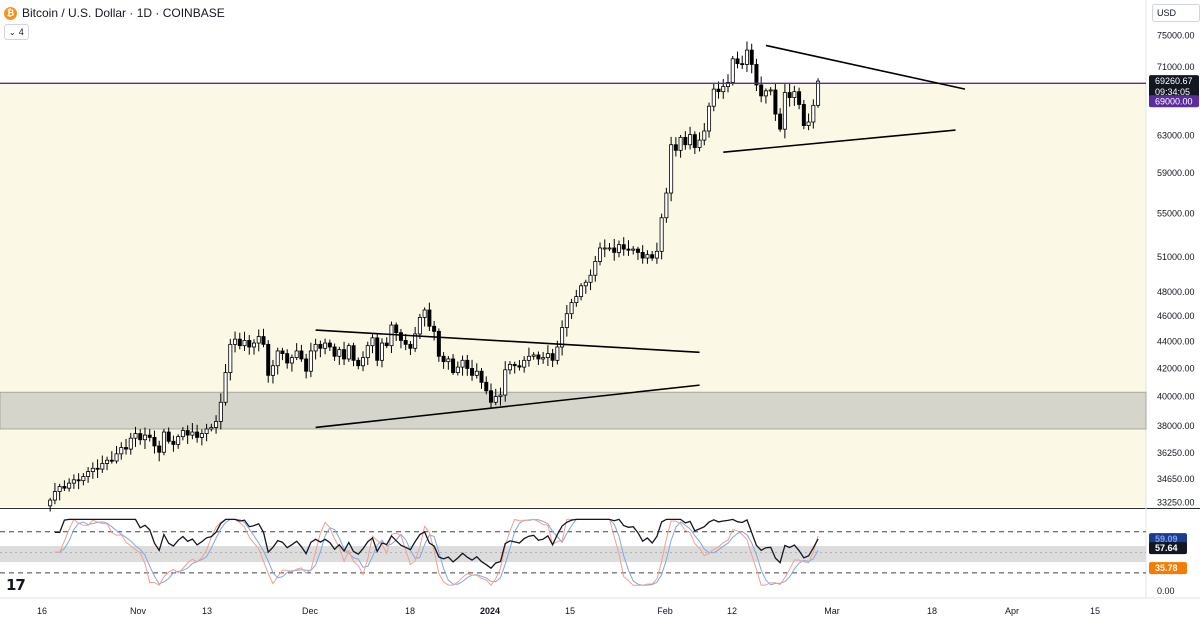 The height and width of the screenshot is (628, 1200). I want to click on bitcoin-icon: ₿, so click(10, 13).